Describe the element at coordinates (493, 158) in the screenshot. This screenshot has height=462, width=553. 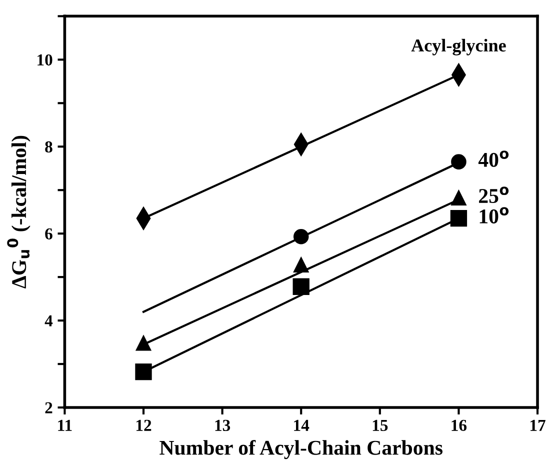
I see `series-label: 40$^{o}$` at that location.